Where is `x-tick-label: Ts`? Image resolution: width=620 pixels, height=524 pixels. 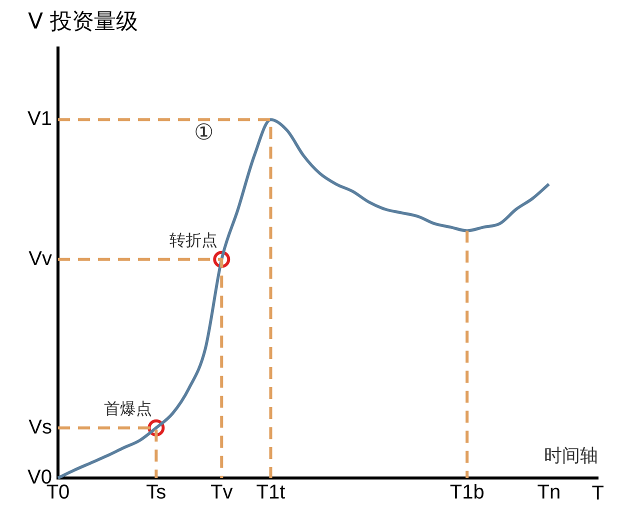 x-tick-label: Ts is located at coordinates (156, 493).